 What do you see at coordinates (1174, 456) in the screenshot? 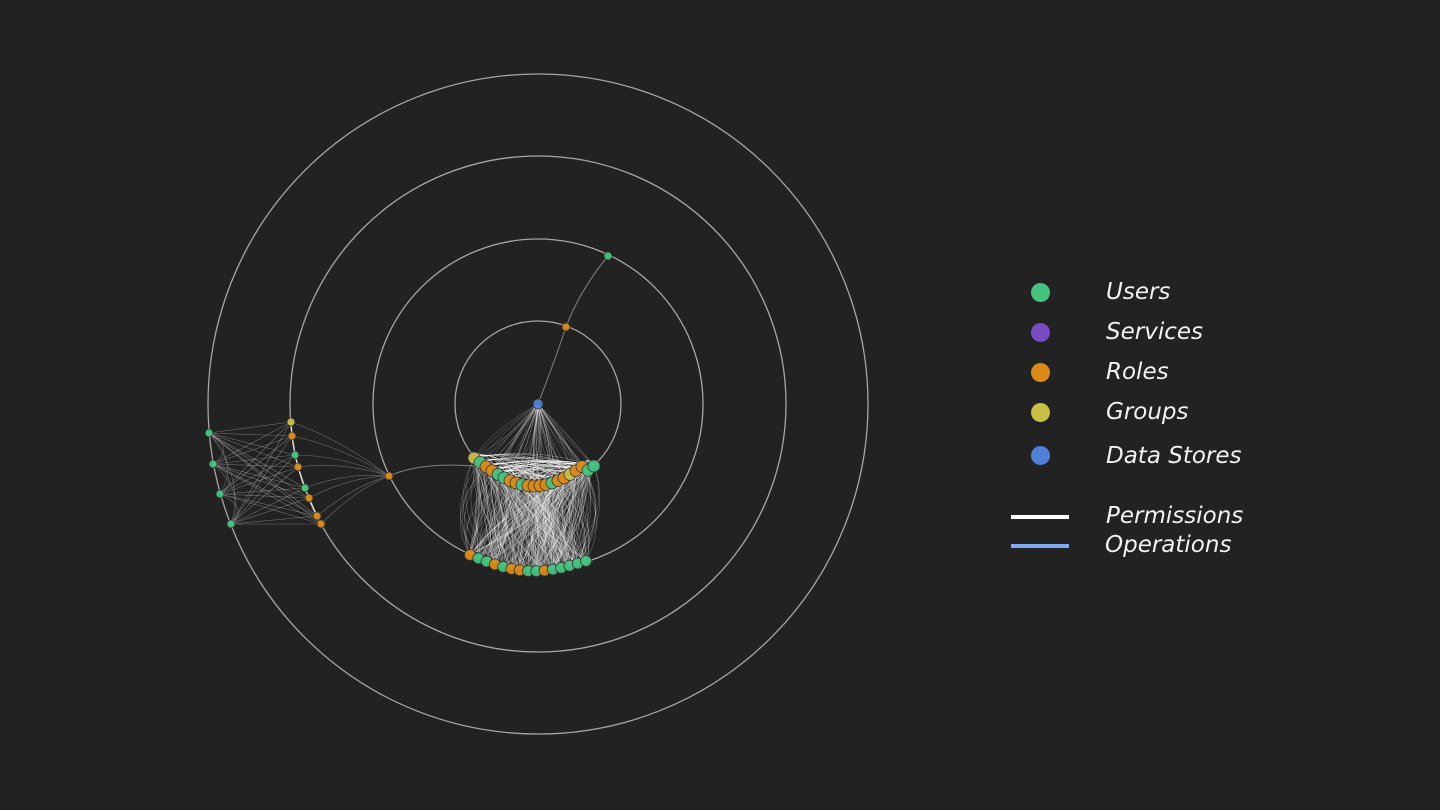
I see `legend-label: Data Stores` at bounding box center [1174, 456].